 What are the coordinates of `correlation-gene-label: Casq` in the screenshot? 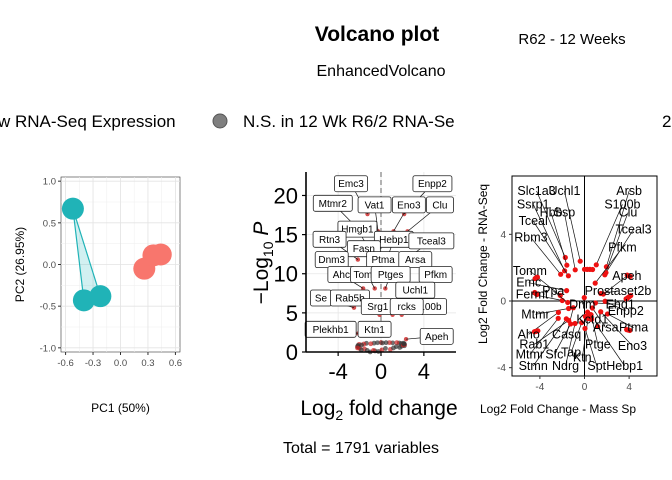 It's located at (566, 334).